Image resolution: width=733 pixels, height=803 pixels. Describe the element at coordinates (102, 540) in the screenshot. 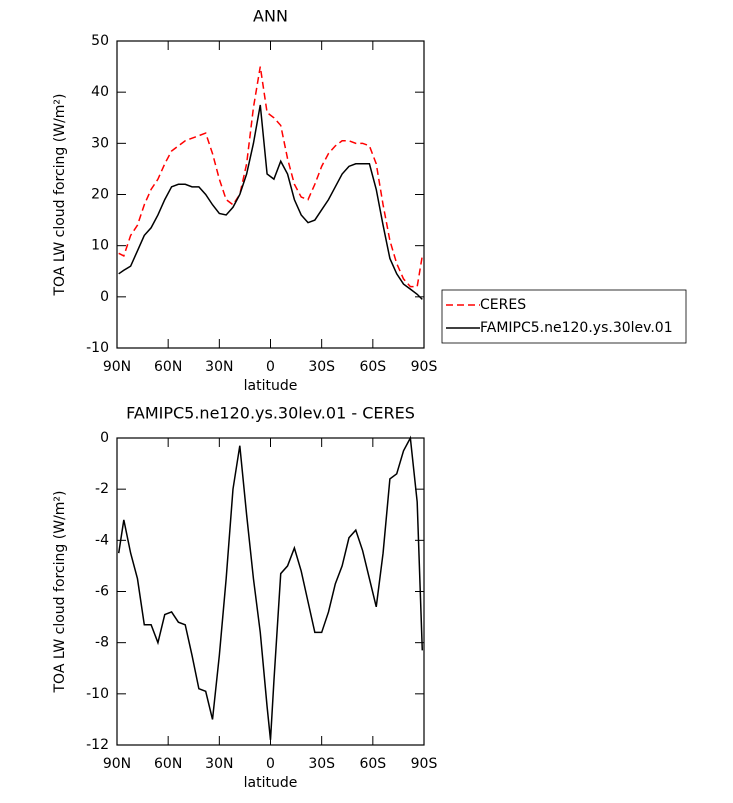

I see `y-tick-label: -4` at that location.